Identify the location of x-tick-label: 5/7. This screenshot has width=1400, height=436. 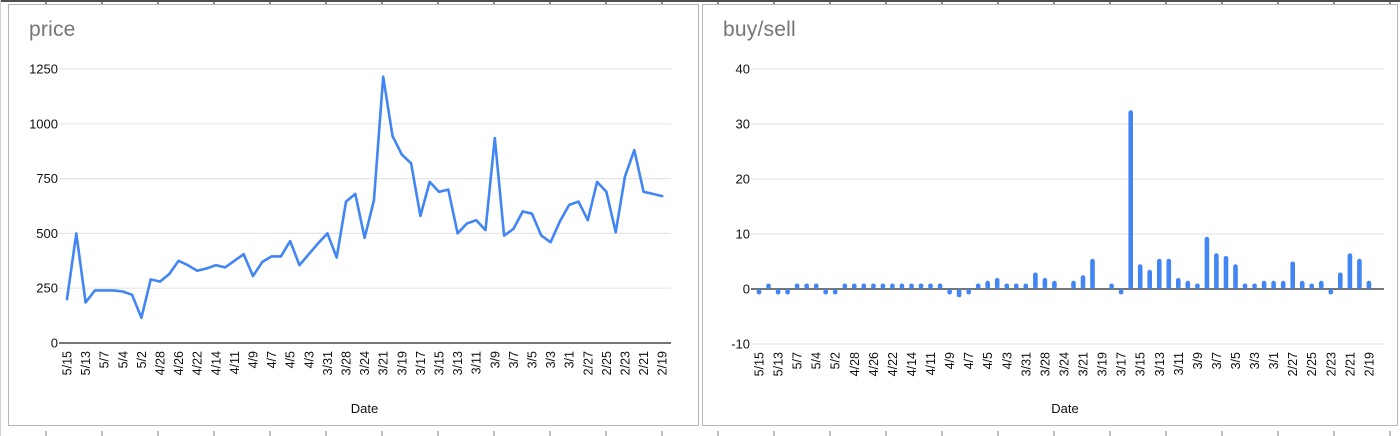
(798, 360).